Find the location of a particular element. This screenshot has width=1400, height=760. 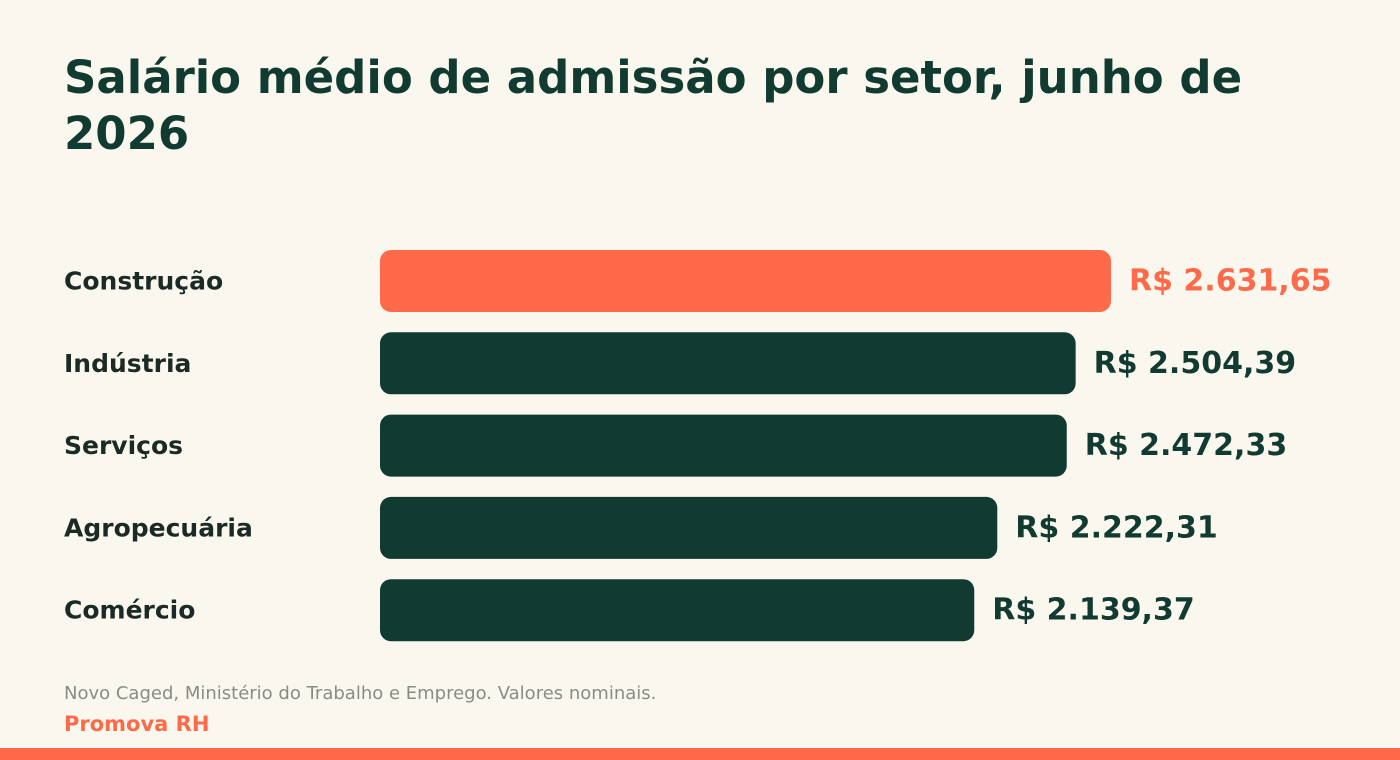

category-label: Indústria is located at coordinates (127, 363).